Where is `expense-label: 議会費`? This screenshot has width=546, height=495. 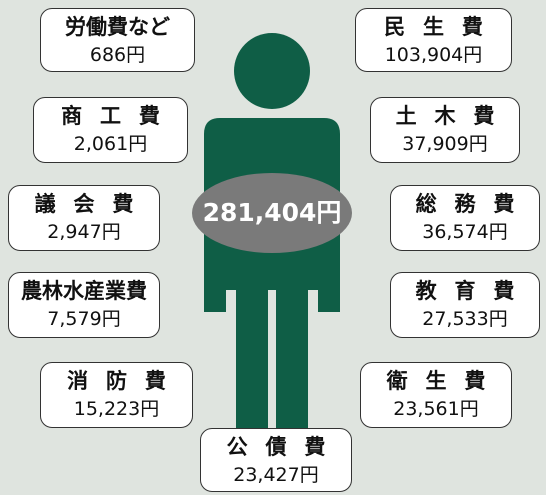 expense-label: 議会費 is located at coordinates (93, 204).